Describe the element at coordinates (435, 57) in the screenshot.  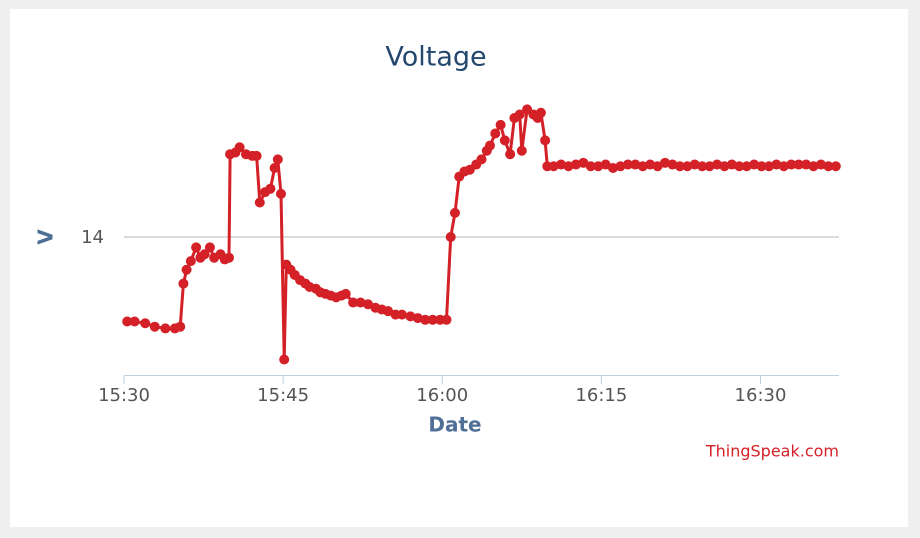
I see `chart-title: Voltage` at that location.